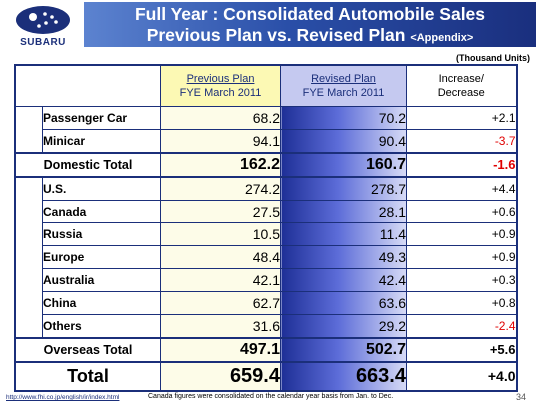  What do you see at coordinates (87, 164) in the screenshot?
I see `row-label: Domestic Total` at bounding box center [87, 164].